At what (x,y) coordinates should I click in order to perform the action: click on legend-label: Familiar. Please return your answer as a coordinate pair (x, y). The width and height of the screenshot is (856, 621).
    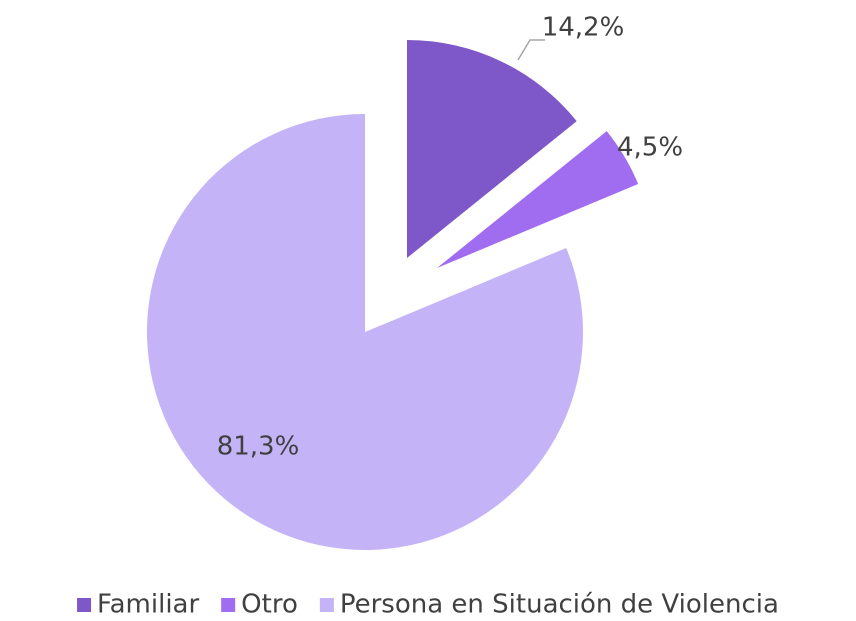
    Looking at the image, I should click on (148, 605).